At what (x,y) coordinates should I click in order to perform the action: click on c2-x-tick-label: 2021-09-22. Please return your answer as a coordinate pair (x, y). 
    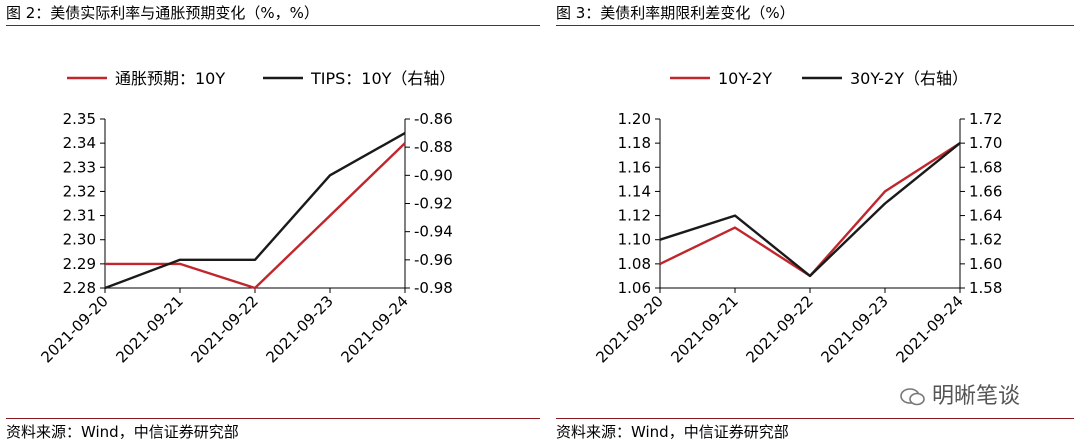
    Looking at the image, I should click on (779, 329).